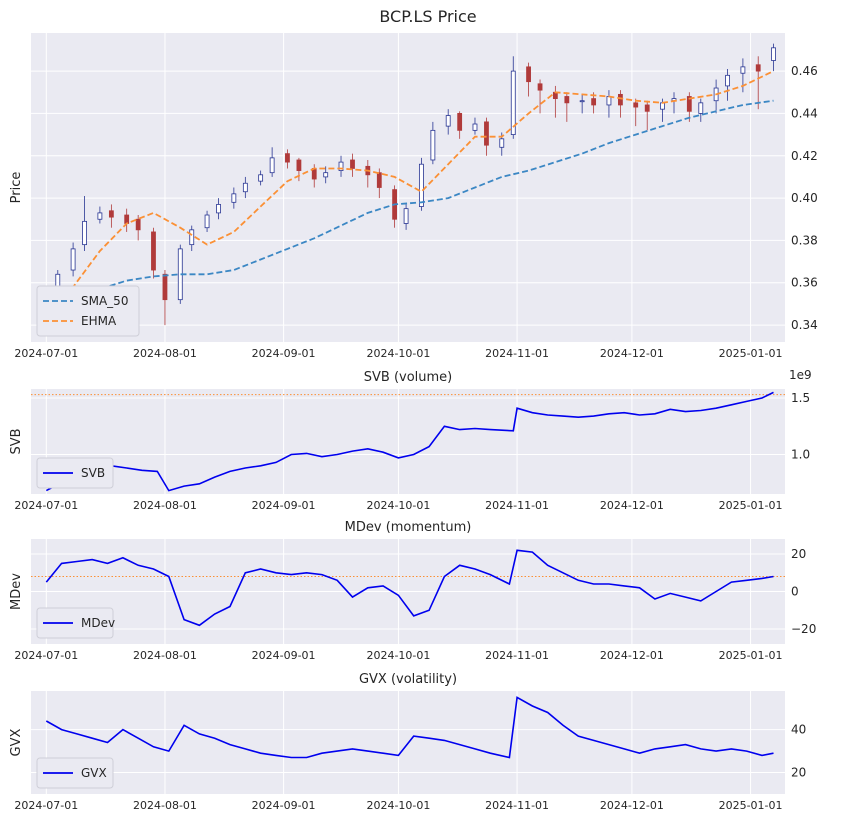 This screenshot has height=826, width=854. Describe the element at coordinates (427, 16) in the screenshot. I see `figure-title: BCP.LS Price` at that location.